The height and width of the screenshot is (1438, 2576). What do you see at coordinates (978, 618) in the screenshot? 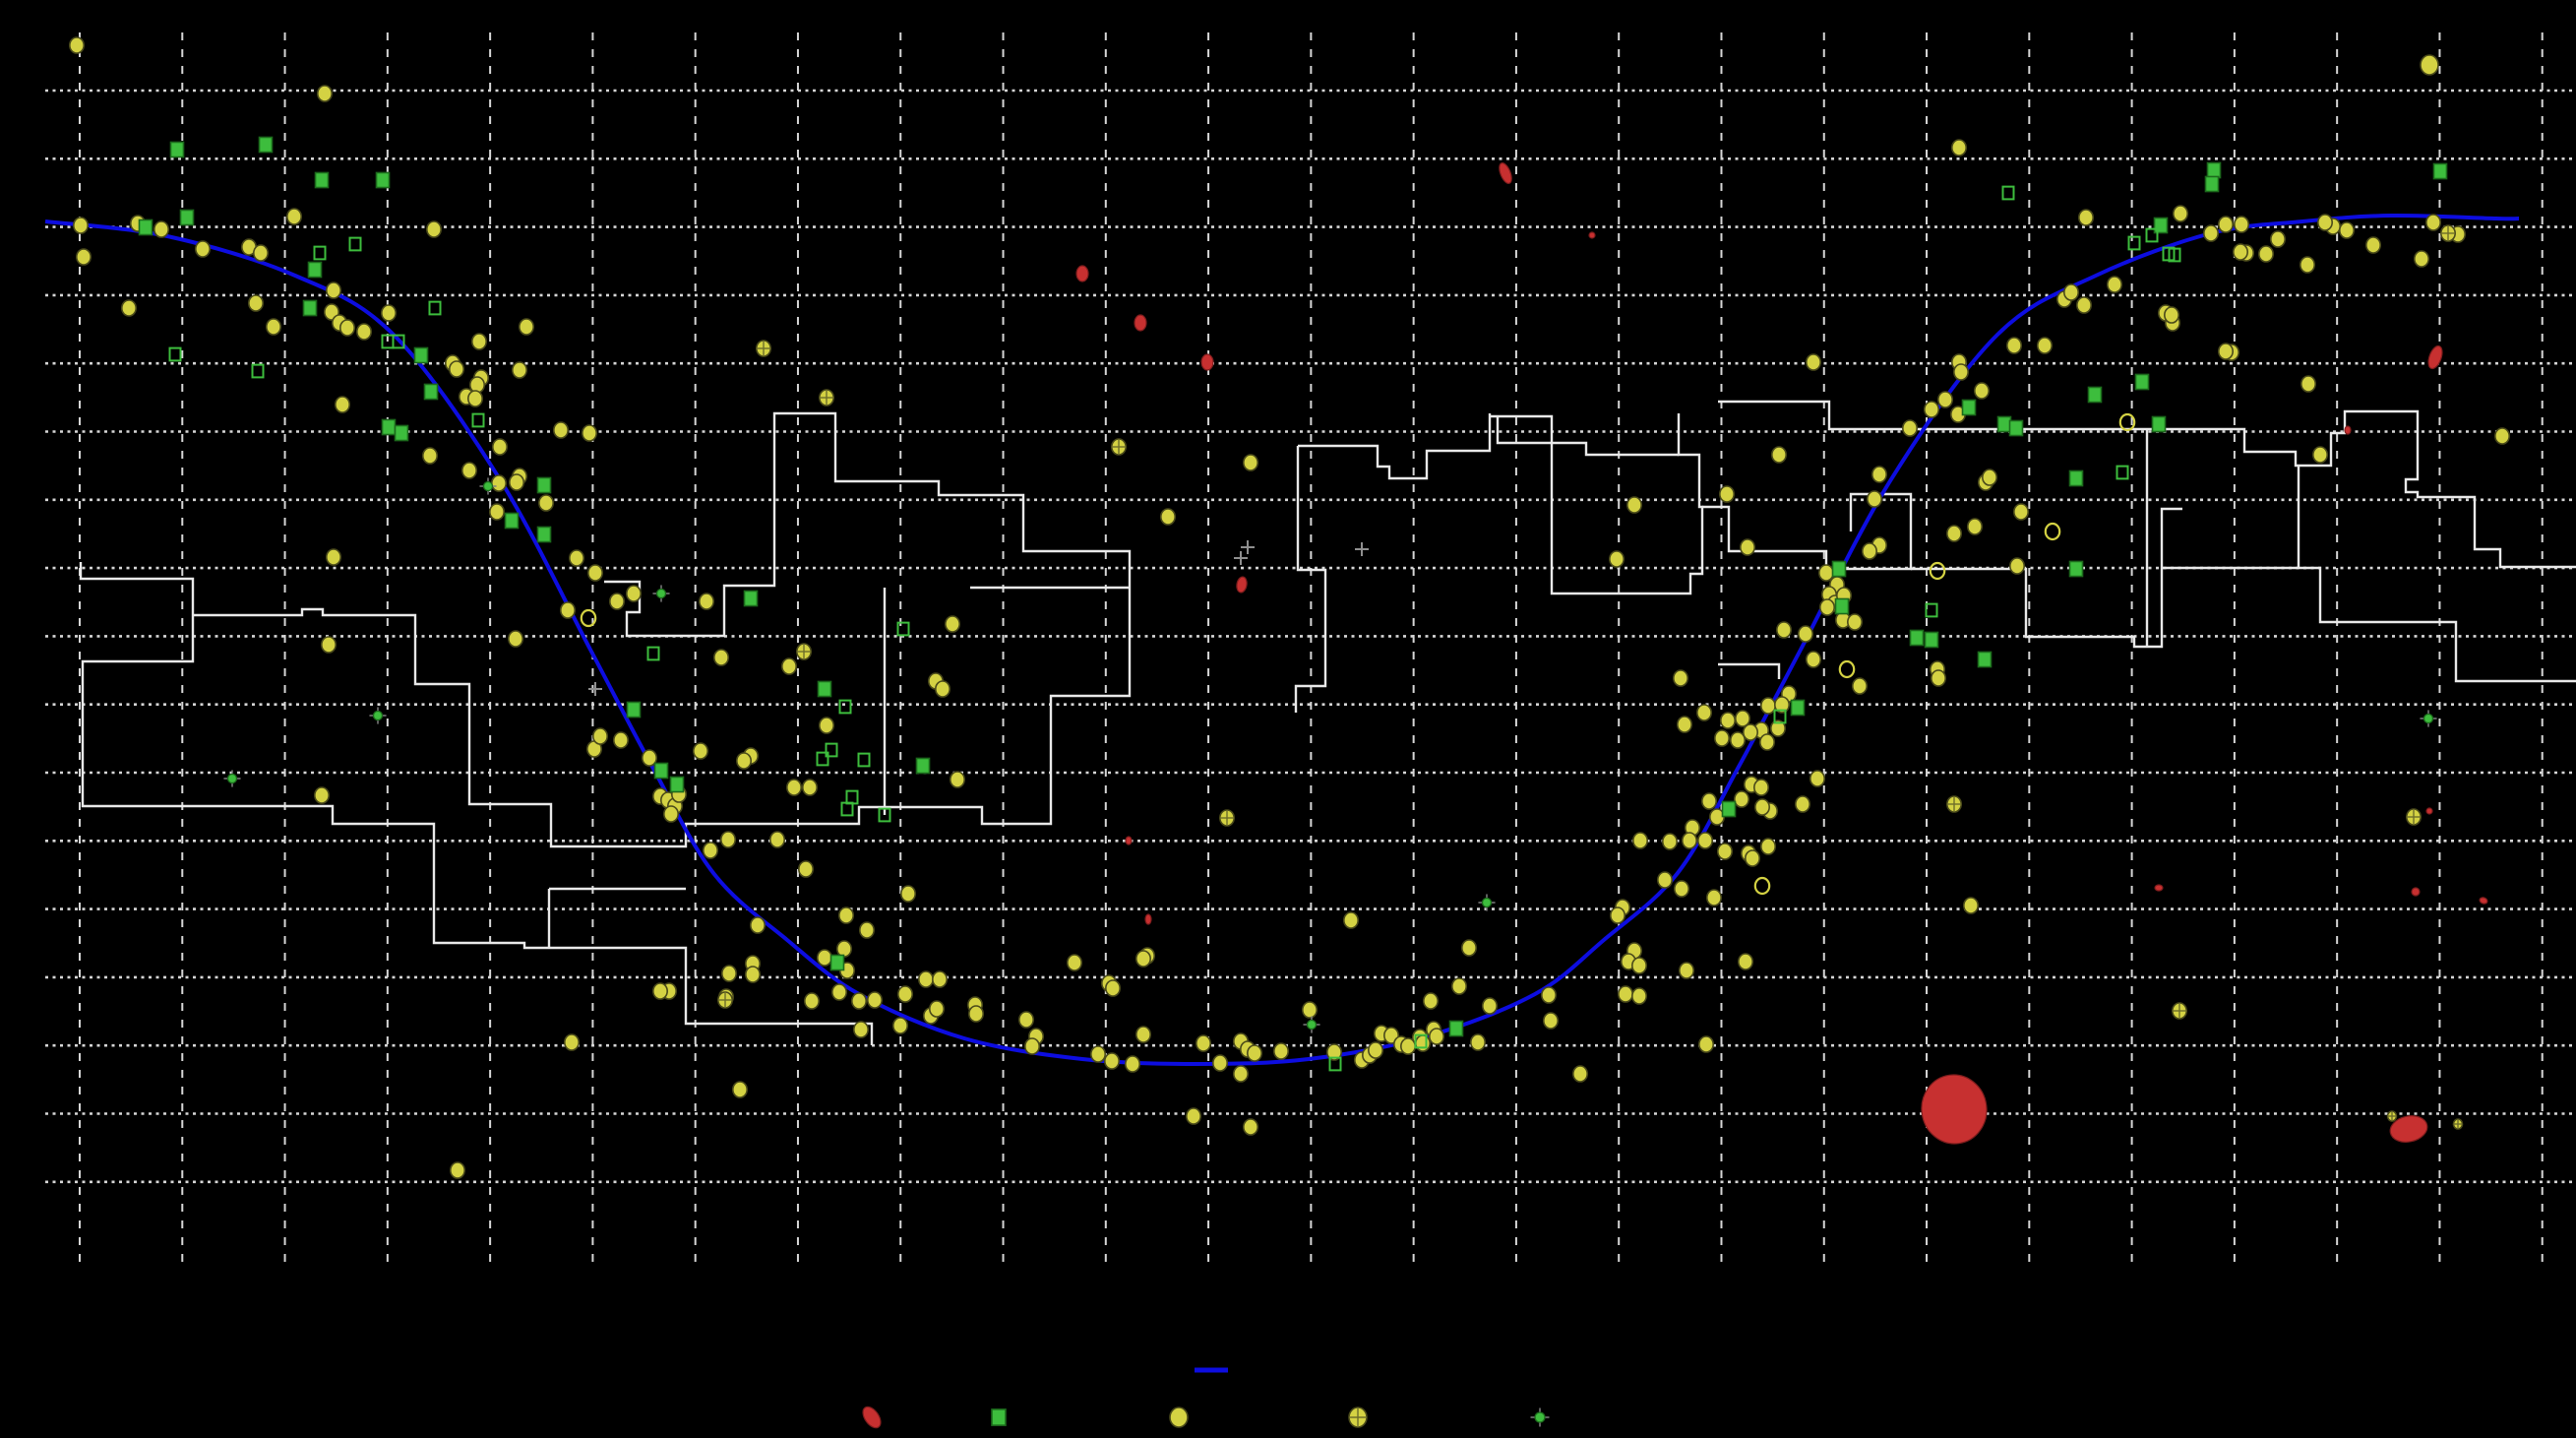
I see `faint-plus-markers` at bounding box center [978, 618].